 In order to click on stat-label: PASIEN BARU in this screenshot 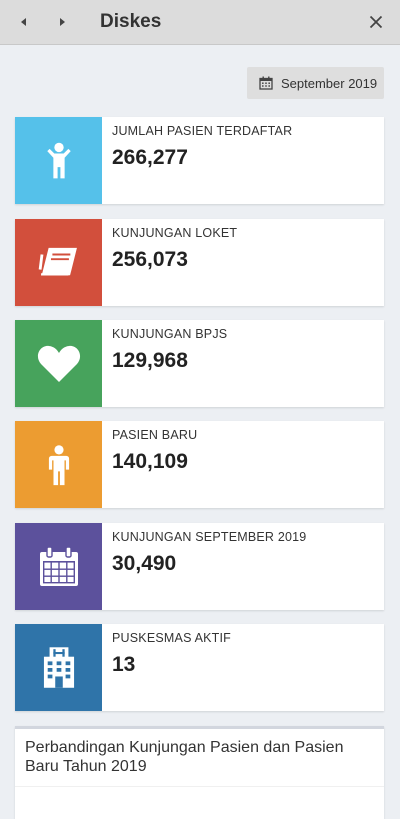, I will do `click(155, 435)`.